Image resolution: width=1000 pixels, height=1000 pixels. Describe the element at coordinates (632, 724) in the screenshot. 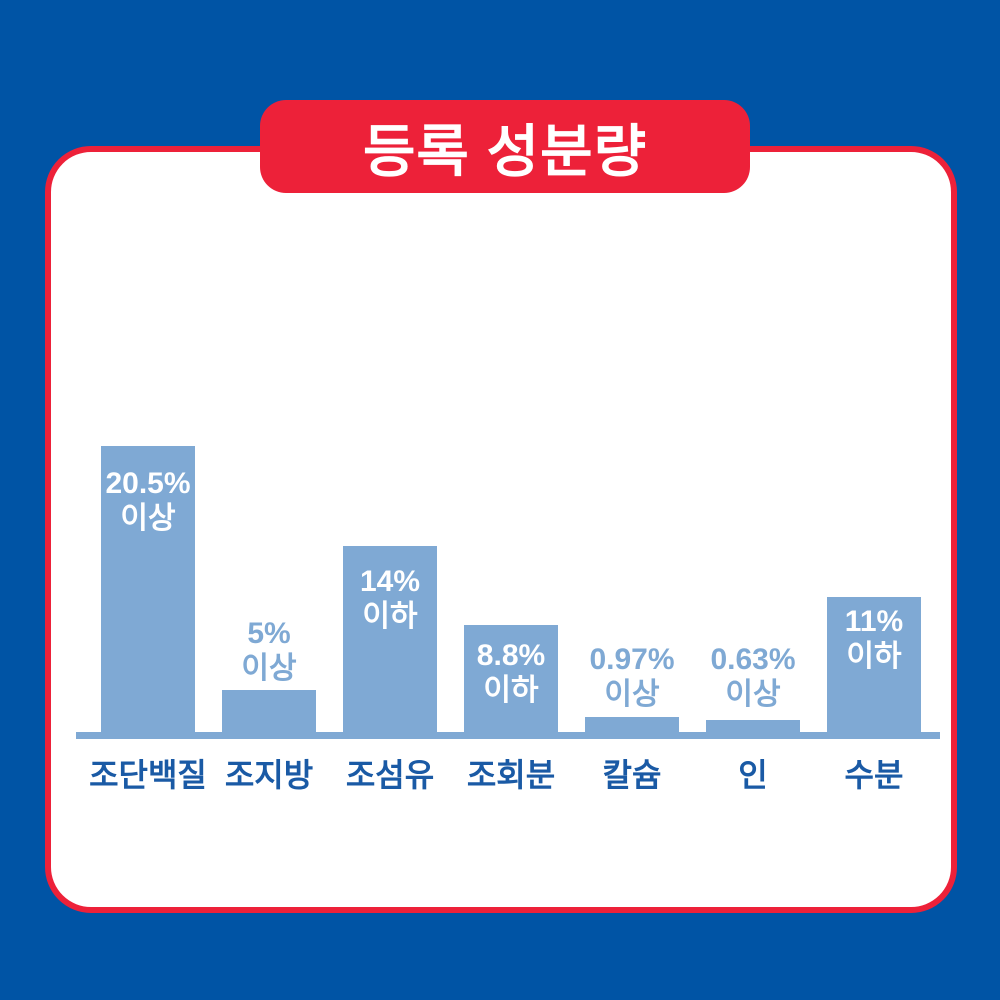

I see `bar-calcium` at that location.